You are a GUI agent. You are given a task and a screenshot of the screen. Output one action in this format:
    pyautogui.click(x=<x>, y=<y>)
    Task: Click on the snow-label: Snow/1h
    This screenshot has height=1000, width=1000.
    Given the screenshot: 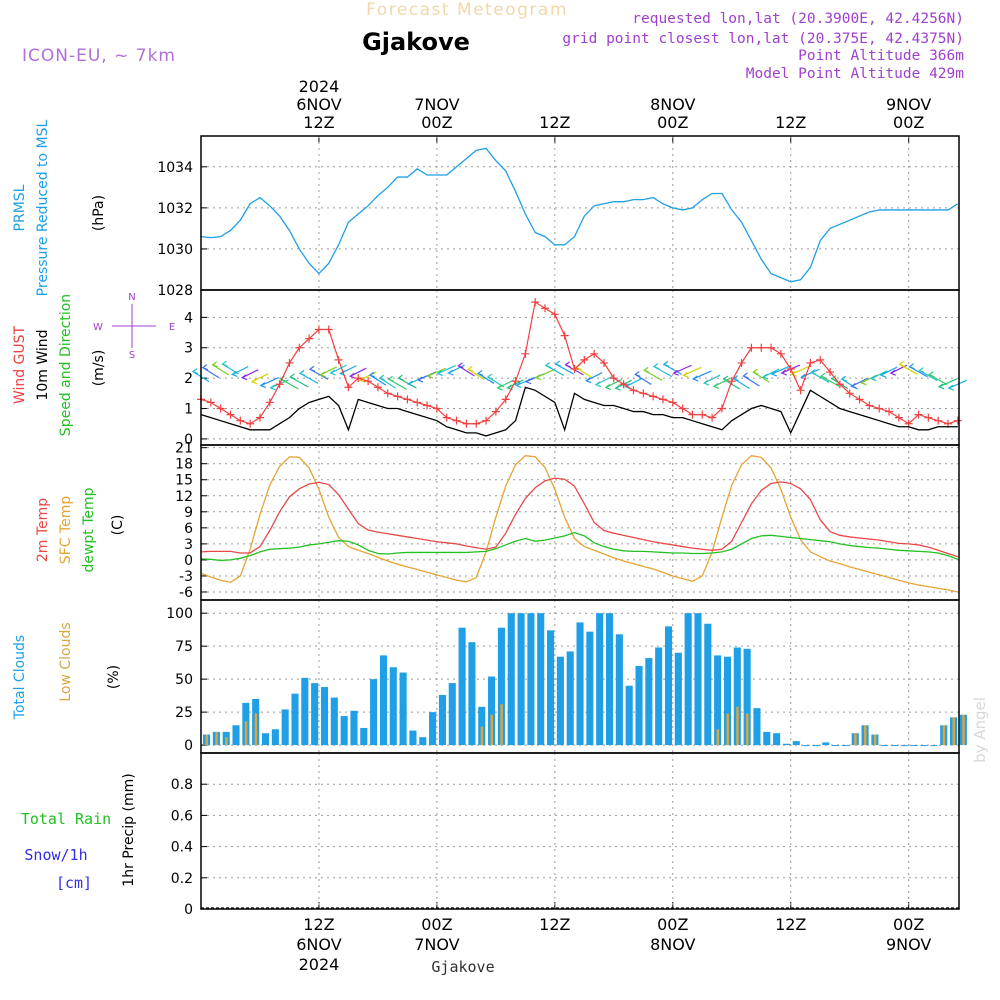 What is the action you would take?
    pyautogui.click(x=55, y=855)
    